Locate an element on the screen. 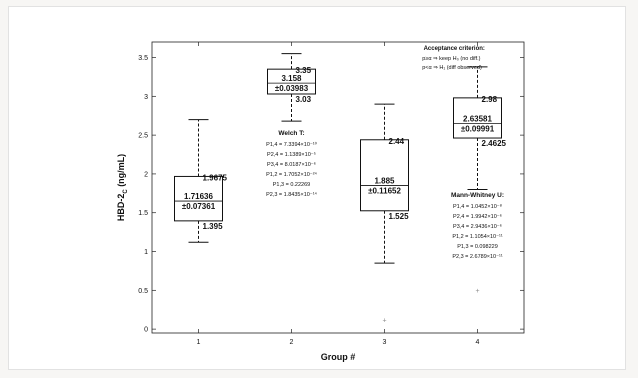 This screenshot has height=378, width=638. mann-line: P2,3 = 2.6789×10⁻¹¹ is located at coordinates (477, 257).